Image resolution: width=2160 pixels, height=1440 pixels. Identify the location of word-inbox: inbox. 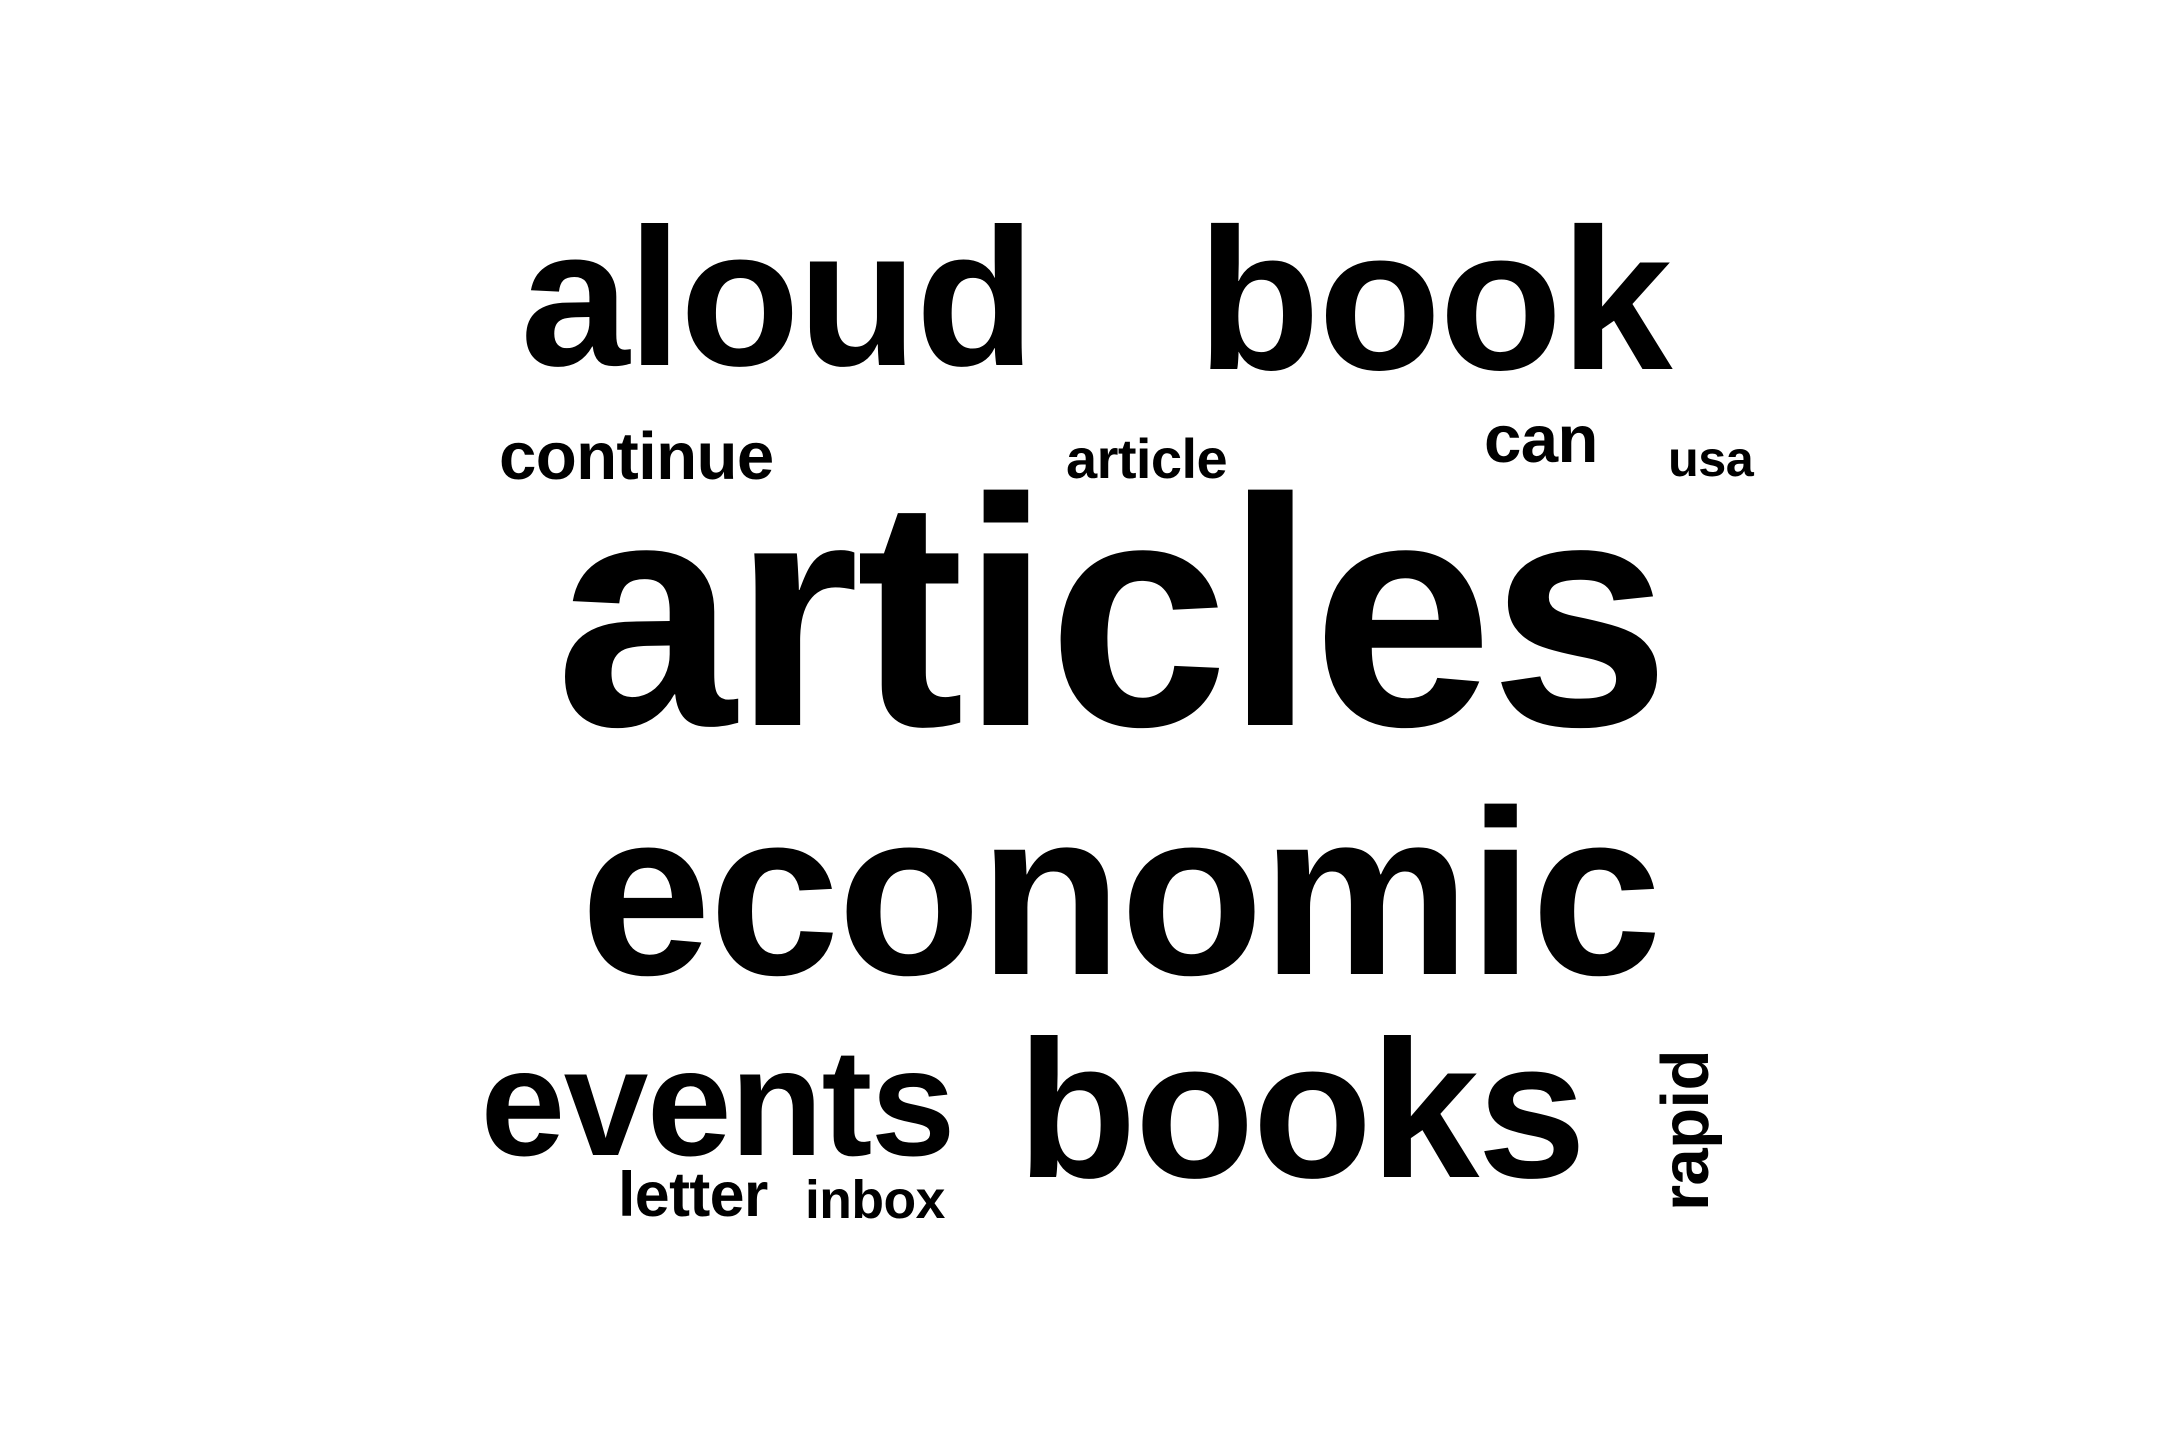
(875, 1200).